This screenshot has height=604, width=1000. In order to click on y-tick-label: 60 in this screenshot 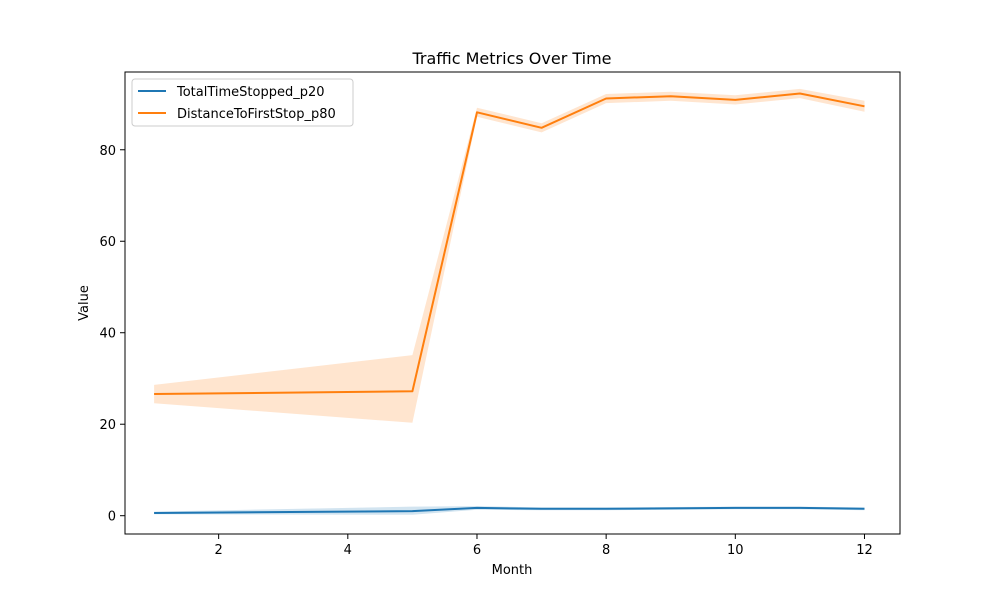, I will do `click(107, 242)`.